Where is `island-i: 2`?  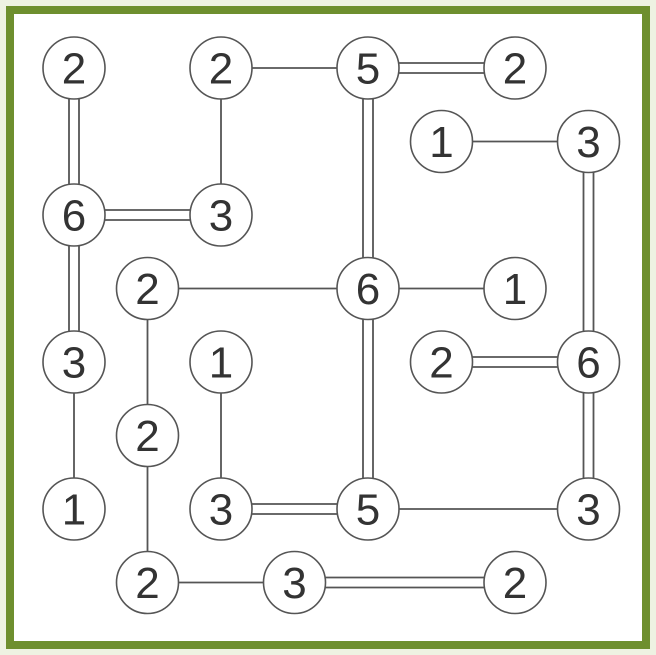 island-i: 2 is located at coordinates (147, 288).